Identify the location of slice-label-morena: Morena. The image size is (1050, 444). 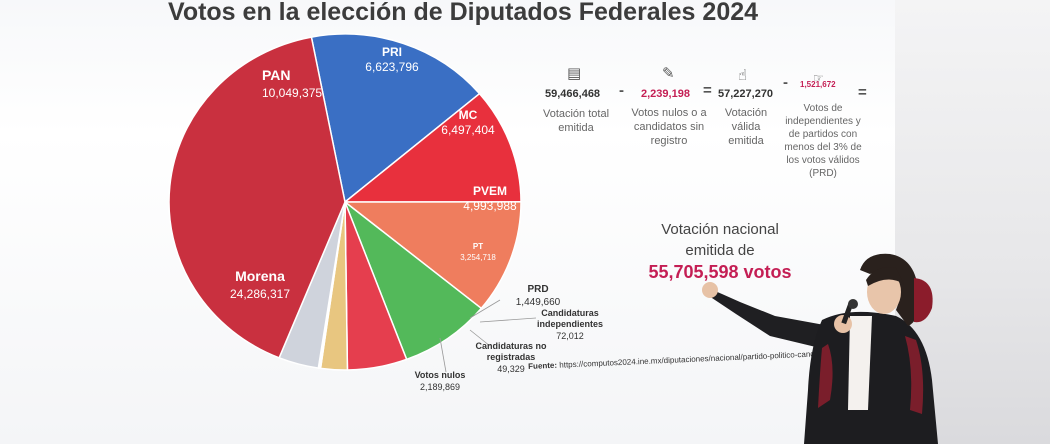
(260, 276).